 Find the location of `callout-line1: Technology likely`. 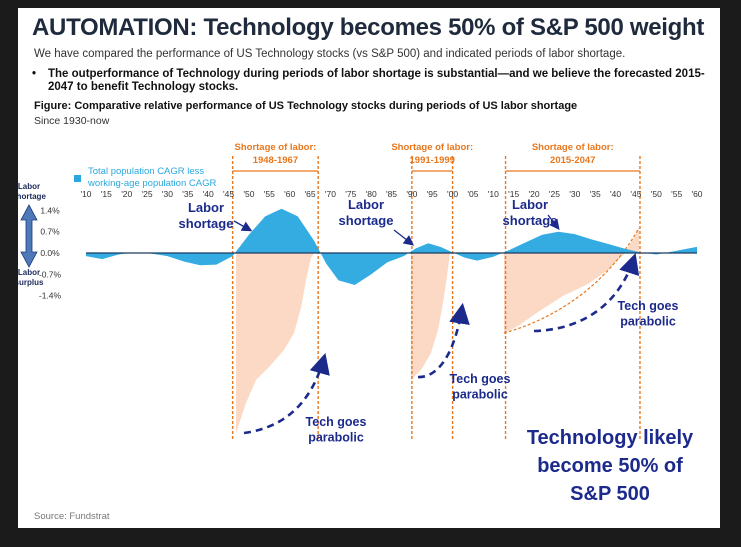

callout-line1: Technology likely is located at coordinates (610, 438).